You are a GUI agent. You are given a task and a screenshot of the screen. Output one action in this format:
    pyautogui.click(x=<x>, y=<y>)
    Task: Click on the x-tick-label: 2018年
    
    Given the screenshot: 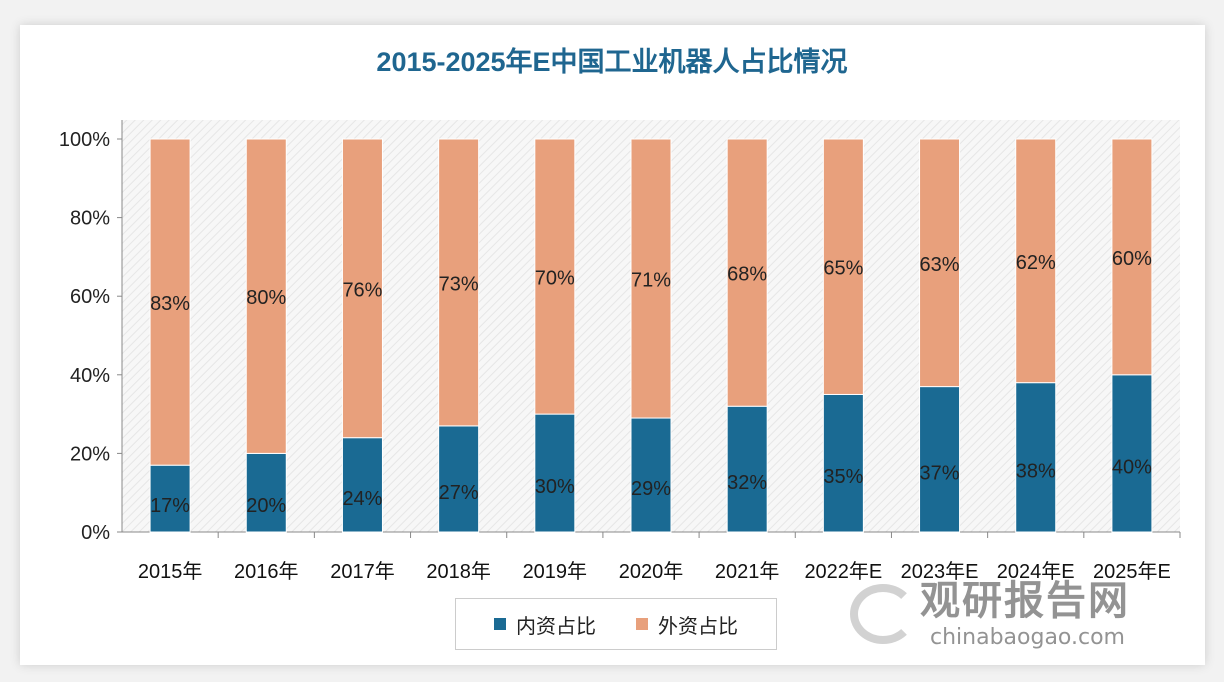 What is the action you would take?
    pyautogui.click(x=458, y=571)
    